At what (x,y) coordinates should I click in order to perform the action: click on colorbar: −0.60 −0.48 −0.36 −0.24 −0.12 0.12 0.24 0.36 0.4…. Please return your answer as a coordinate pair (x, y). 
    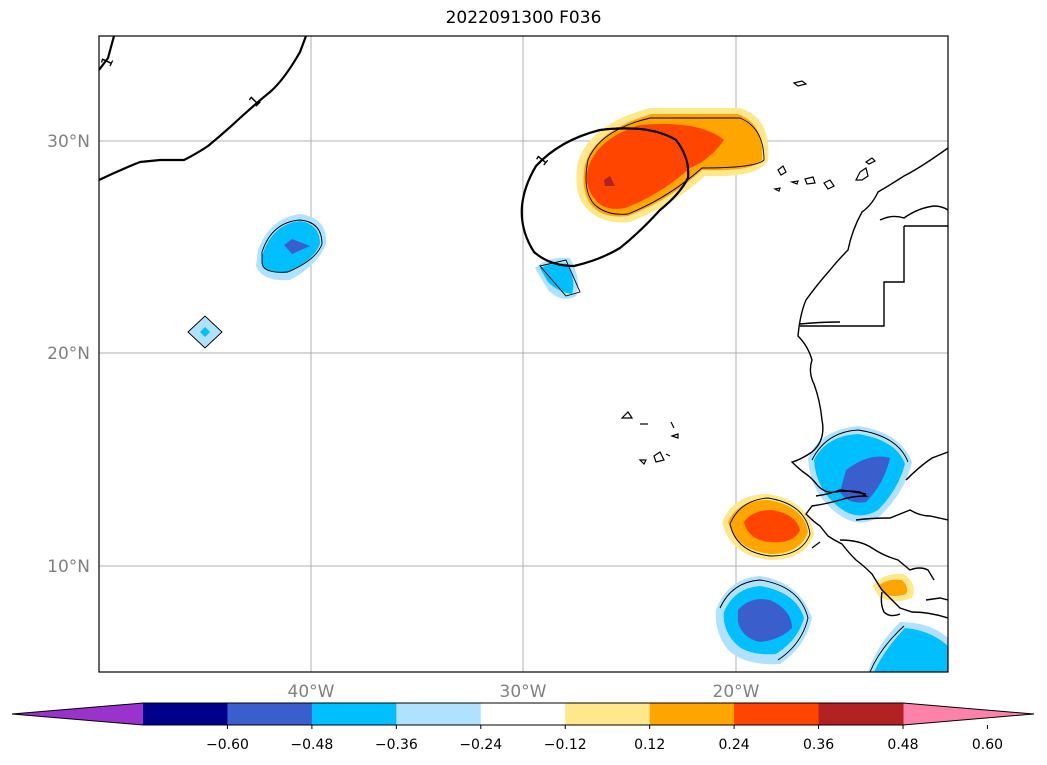
    Looking at the image, I should click on (523, 727).